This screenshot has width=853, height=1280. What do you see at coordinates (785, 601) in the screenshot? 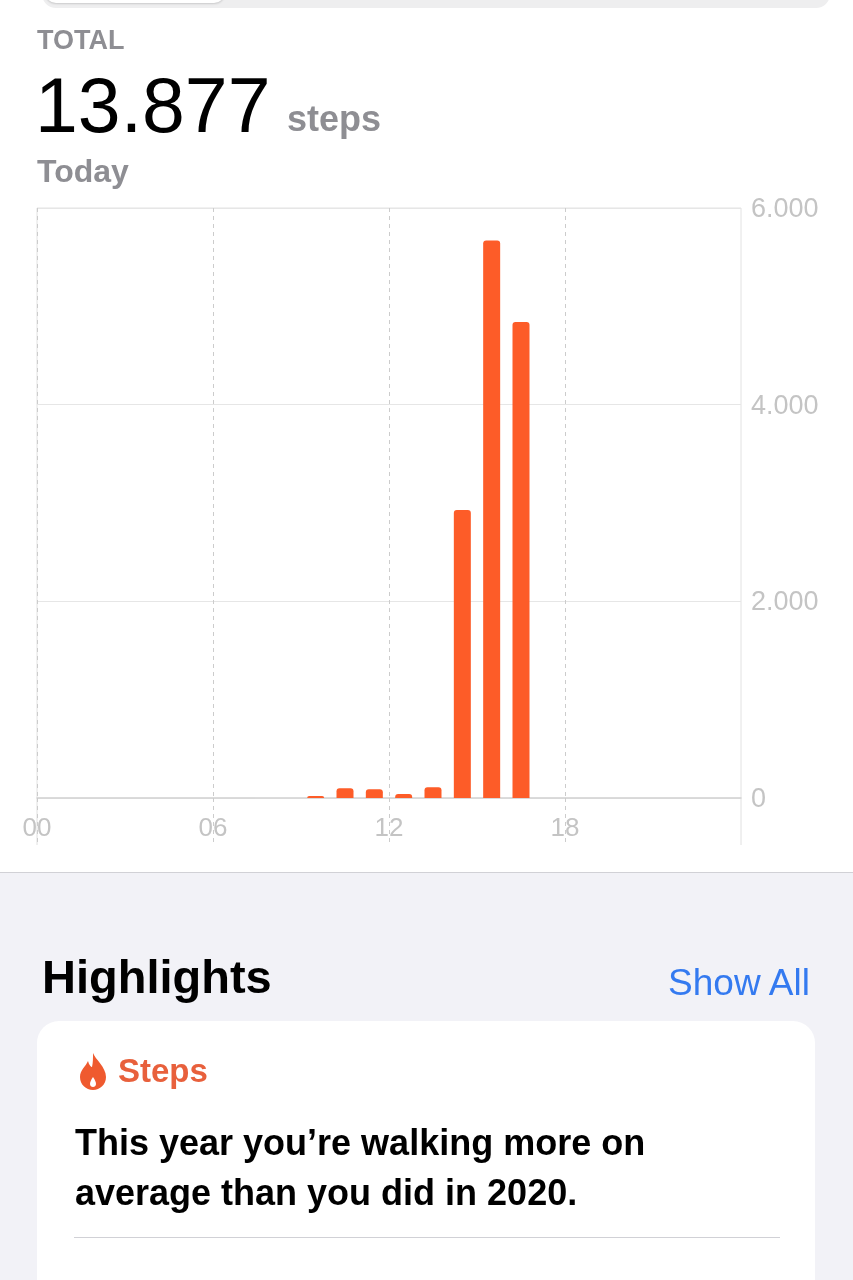
I see `y-tick-label: 2.000` at bounding box center [785, 601].